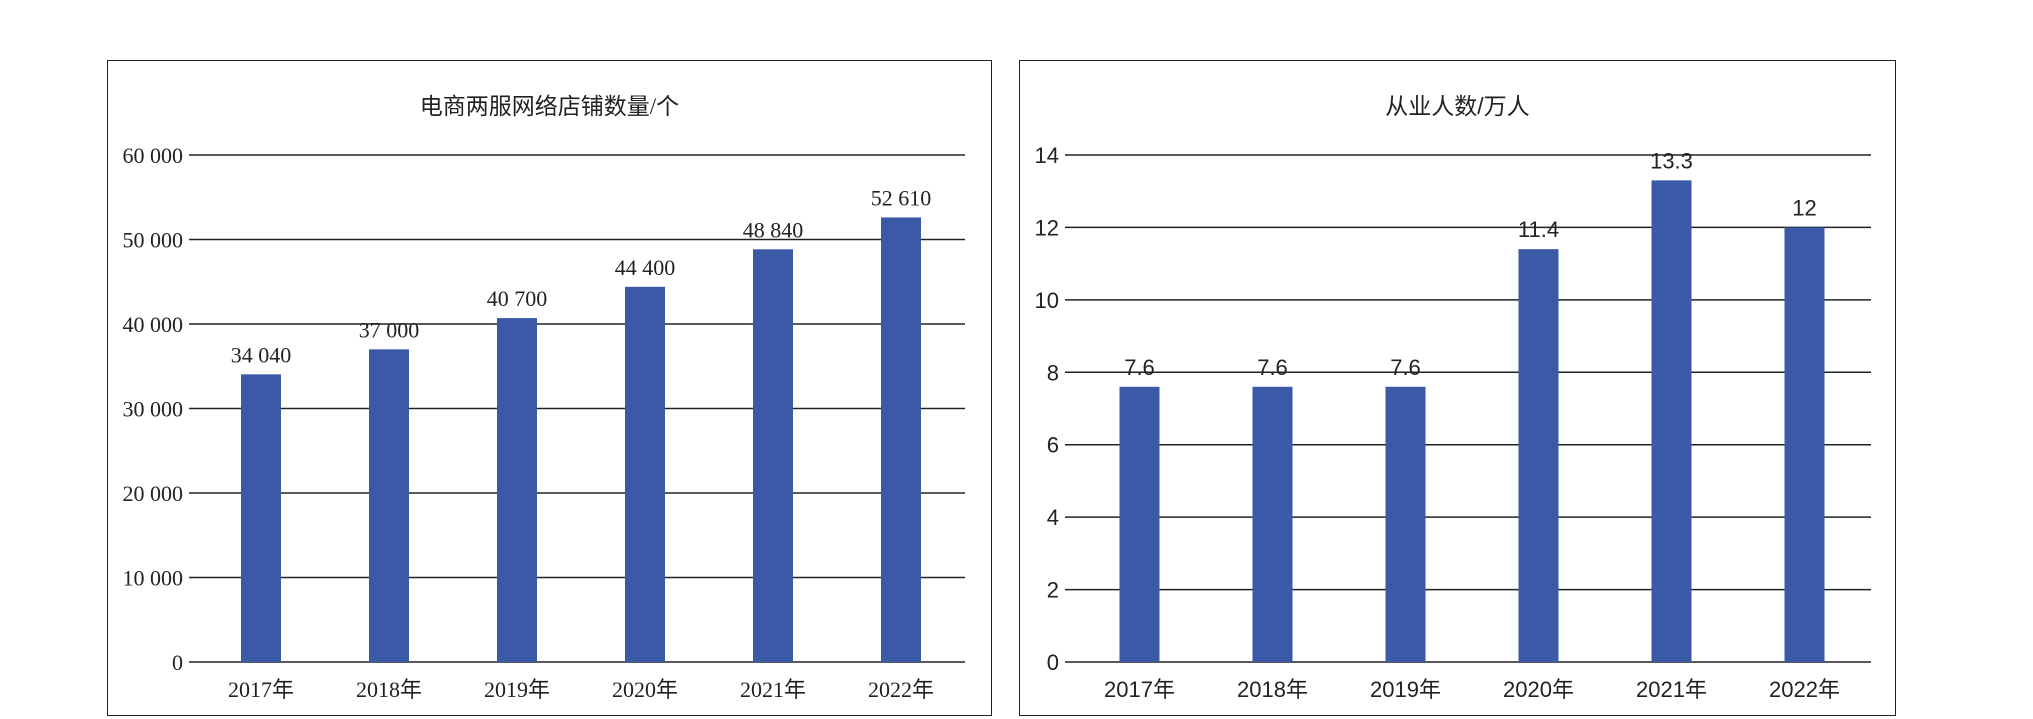 This screenshot has height=719, width=2033. I want to click on shops-chart-title: 电商两服网络店铺数量/个, so click(549, 106).